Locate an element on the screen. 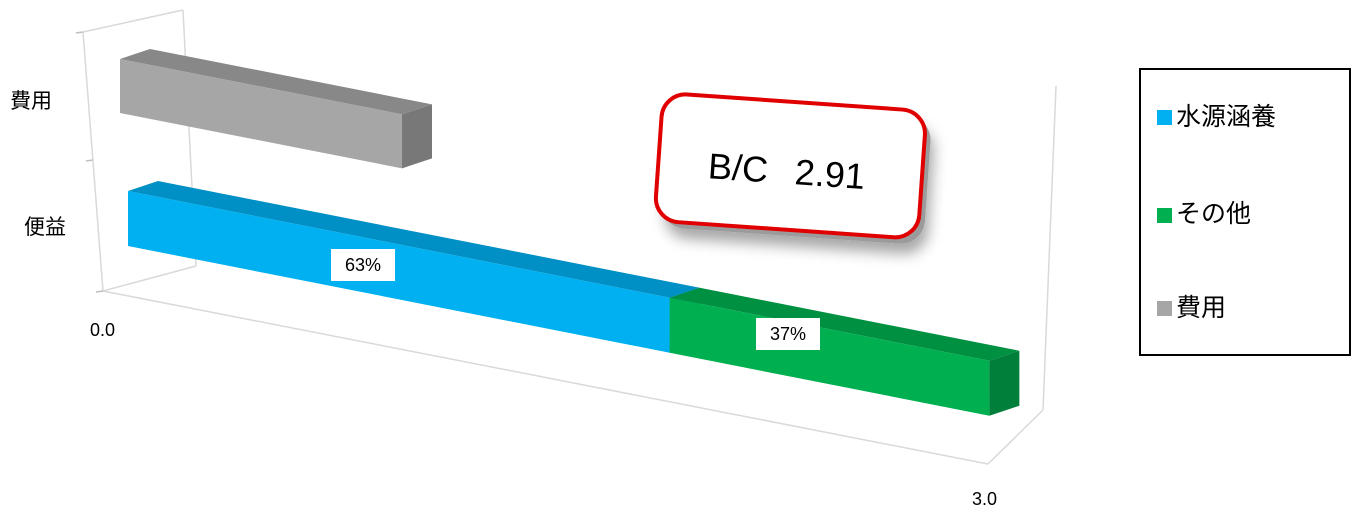 The image size is (1352, 515). legend-swatch-other is located at coordinates (1164, 215).